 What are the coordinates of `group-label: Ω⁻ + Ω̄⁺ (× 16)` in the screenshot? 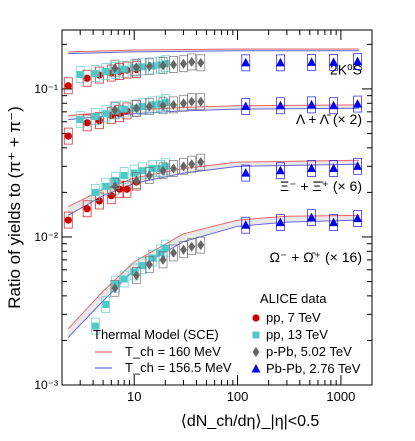 It's located at (315, 257).